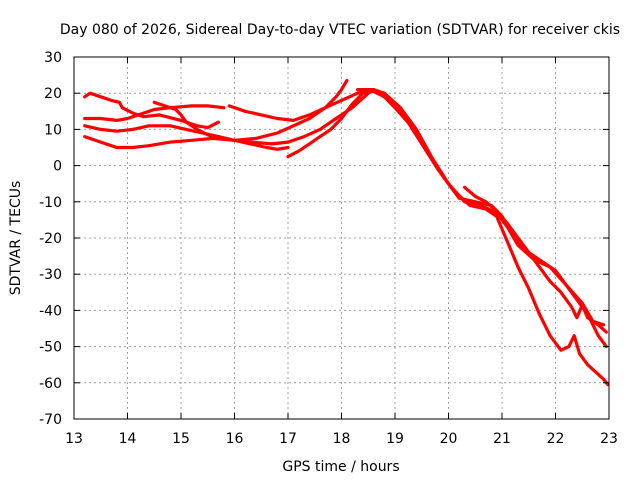 Image resolution: width=640 pixels, height=480 pixels. I want to click on x-tick-label: 23, so click(609, 439).